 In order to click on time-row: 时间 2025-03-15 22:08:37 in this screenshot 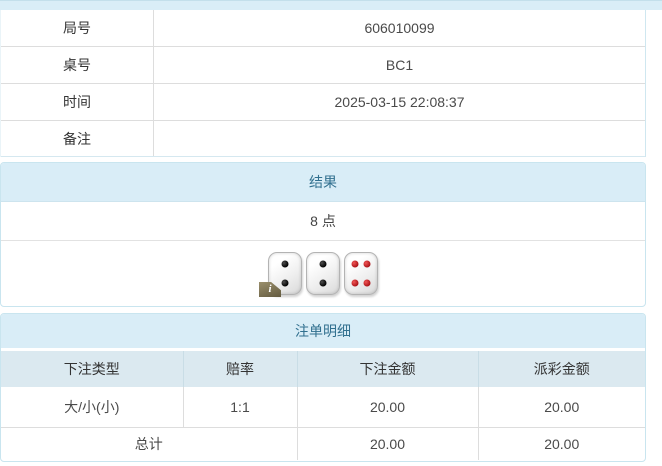, I will do `click(323, 102)`.